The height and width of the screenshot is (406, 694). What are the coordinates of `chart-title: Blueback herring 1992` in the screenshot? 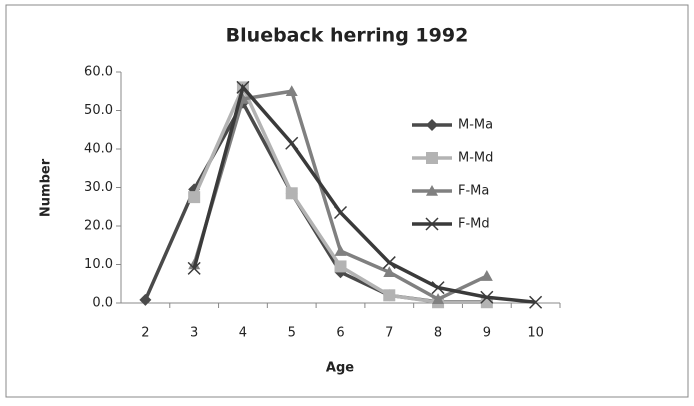 It's located at (347, 36).